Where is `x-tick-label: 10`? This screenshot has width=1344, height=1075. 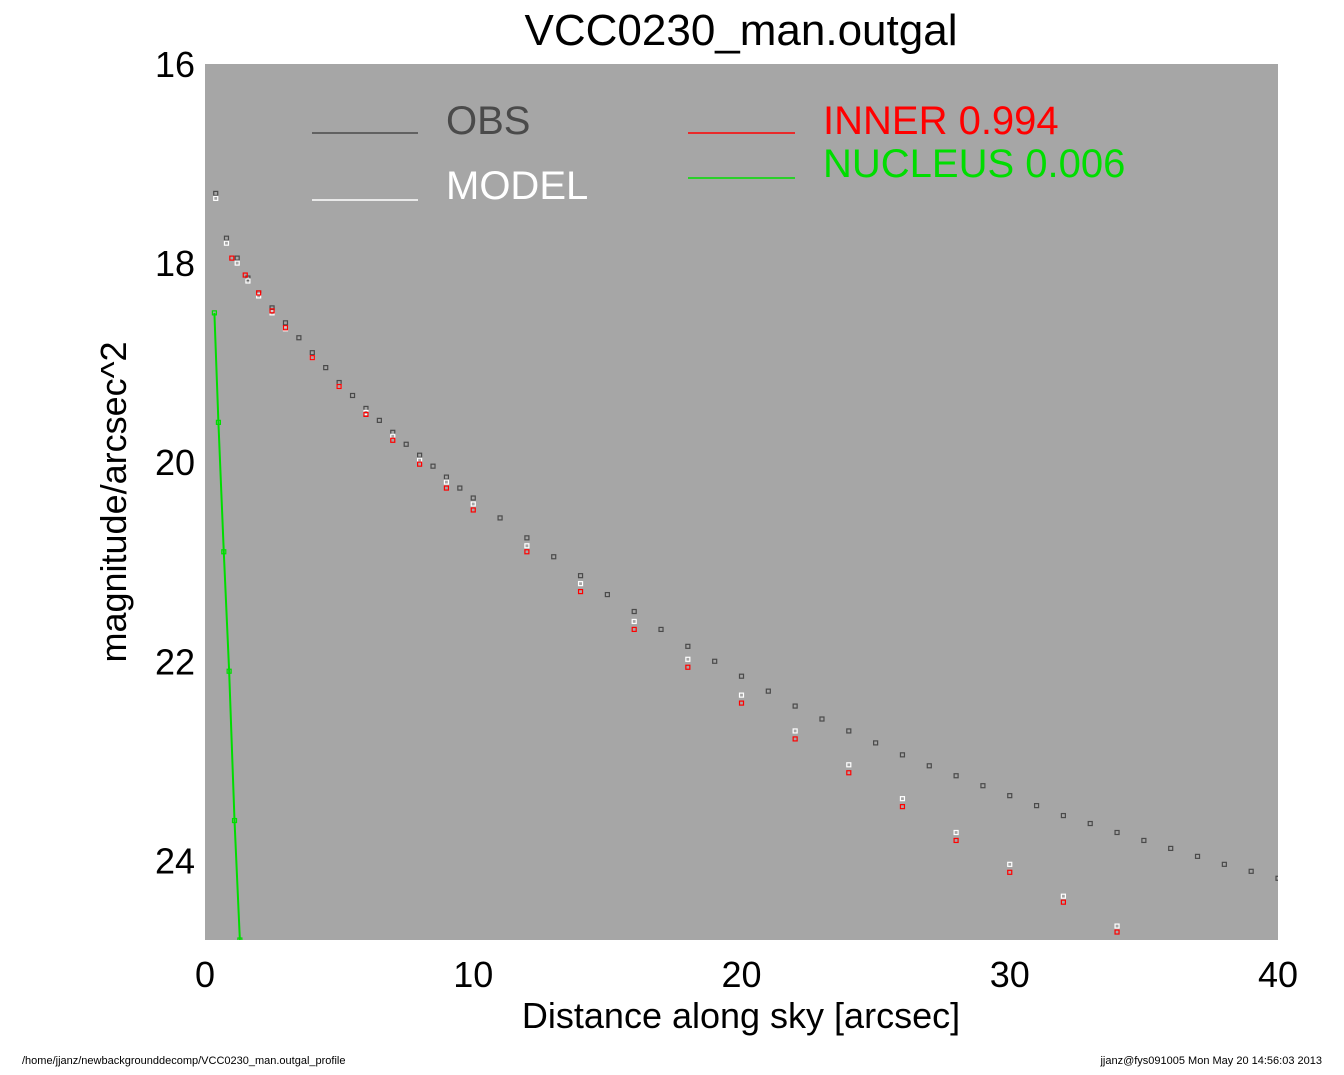 x-tick-label: 10 is located at coordinates (473, 974).